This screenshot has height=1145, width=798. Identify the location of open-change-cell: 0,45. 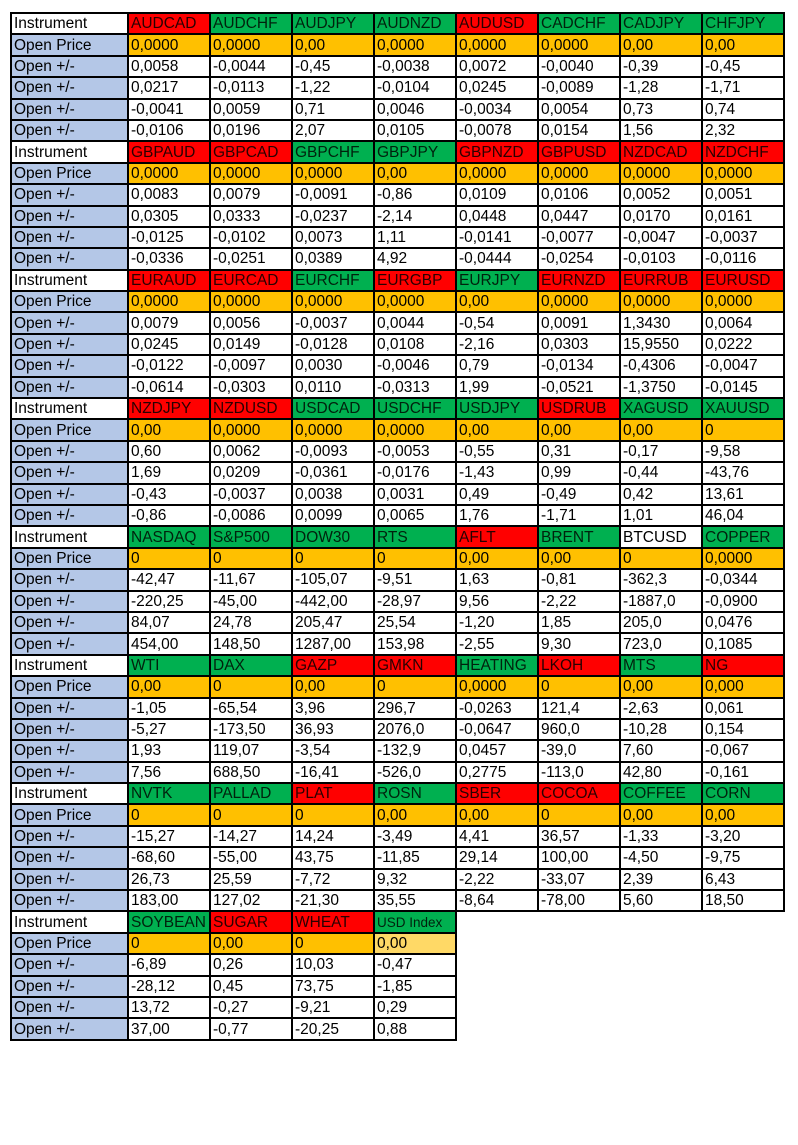
(251, 986).